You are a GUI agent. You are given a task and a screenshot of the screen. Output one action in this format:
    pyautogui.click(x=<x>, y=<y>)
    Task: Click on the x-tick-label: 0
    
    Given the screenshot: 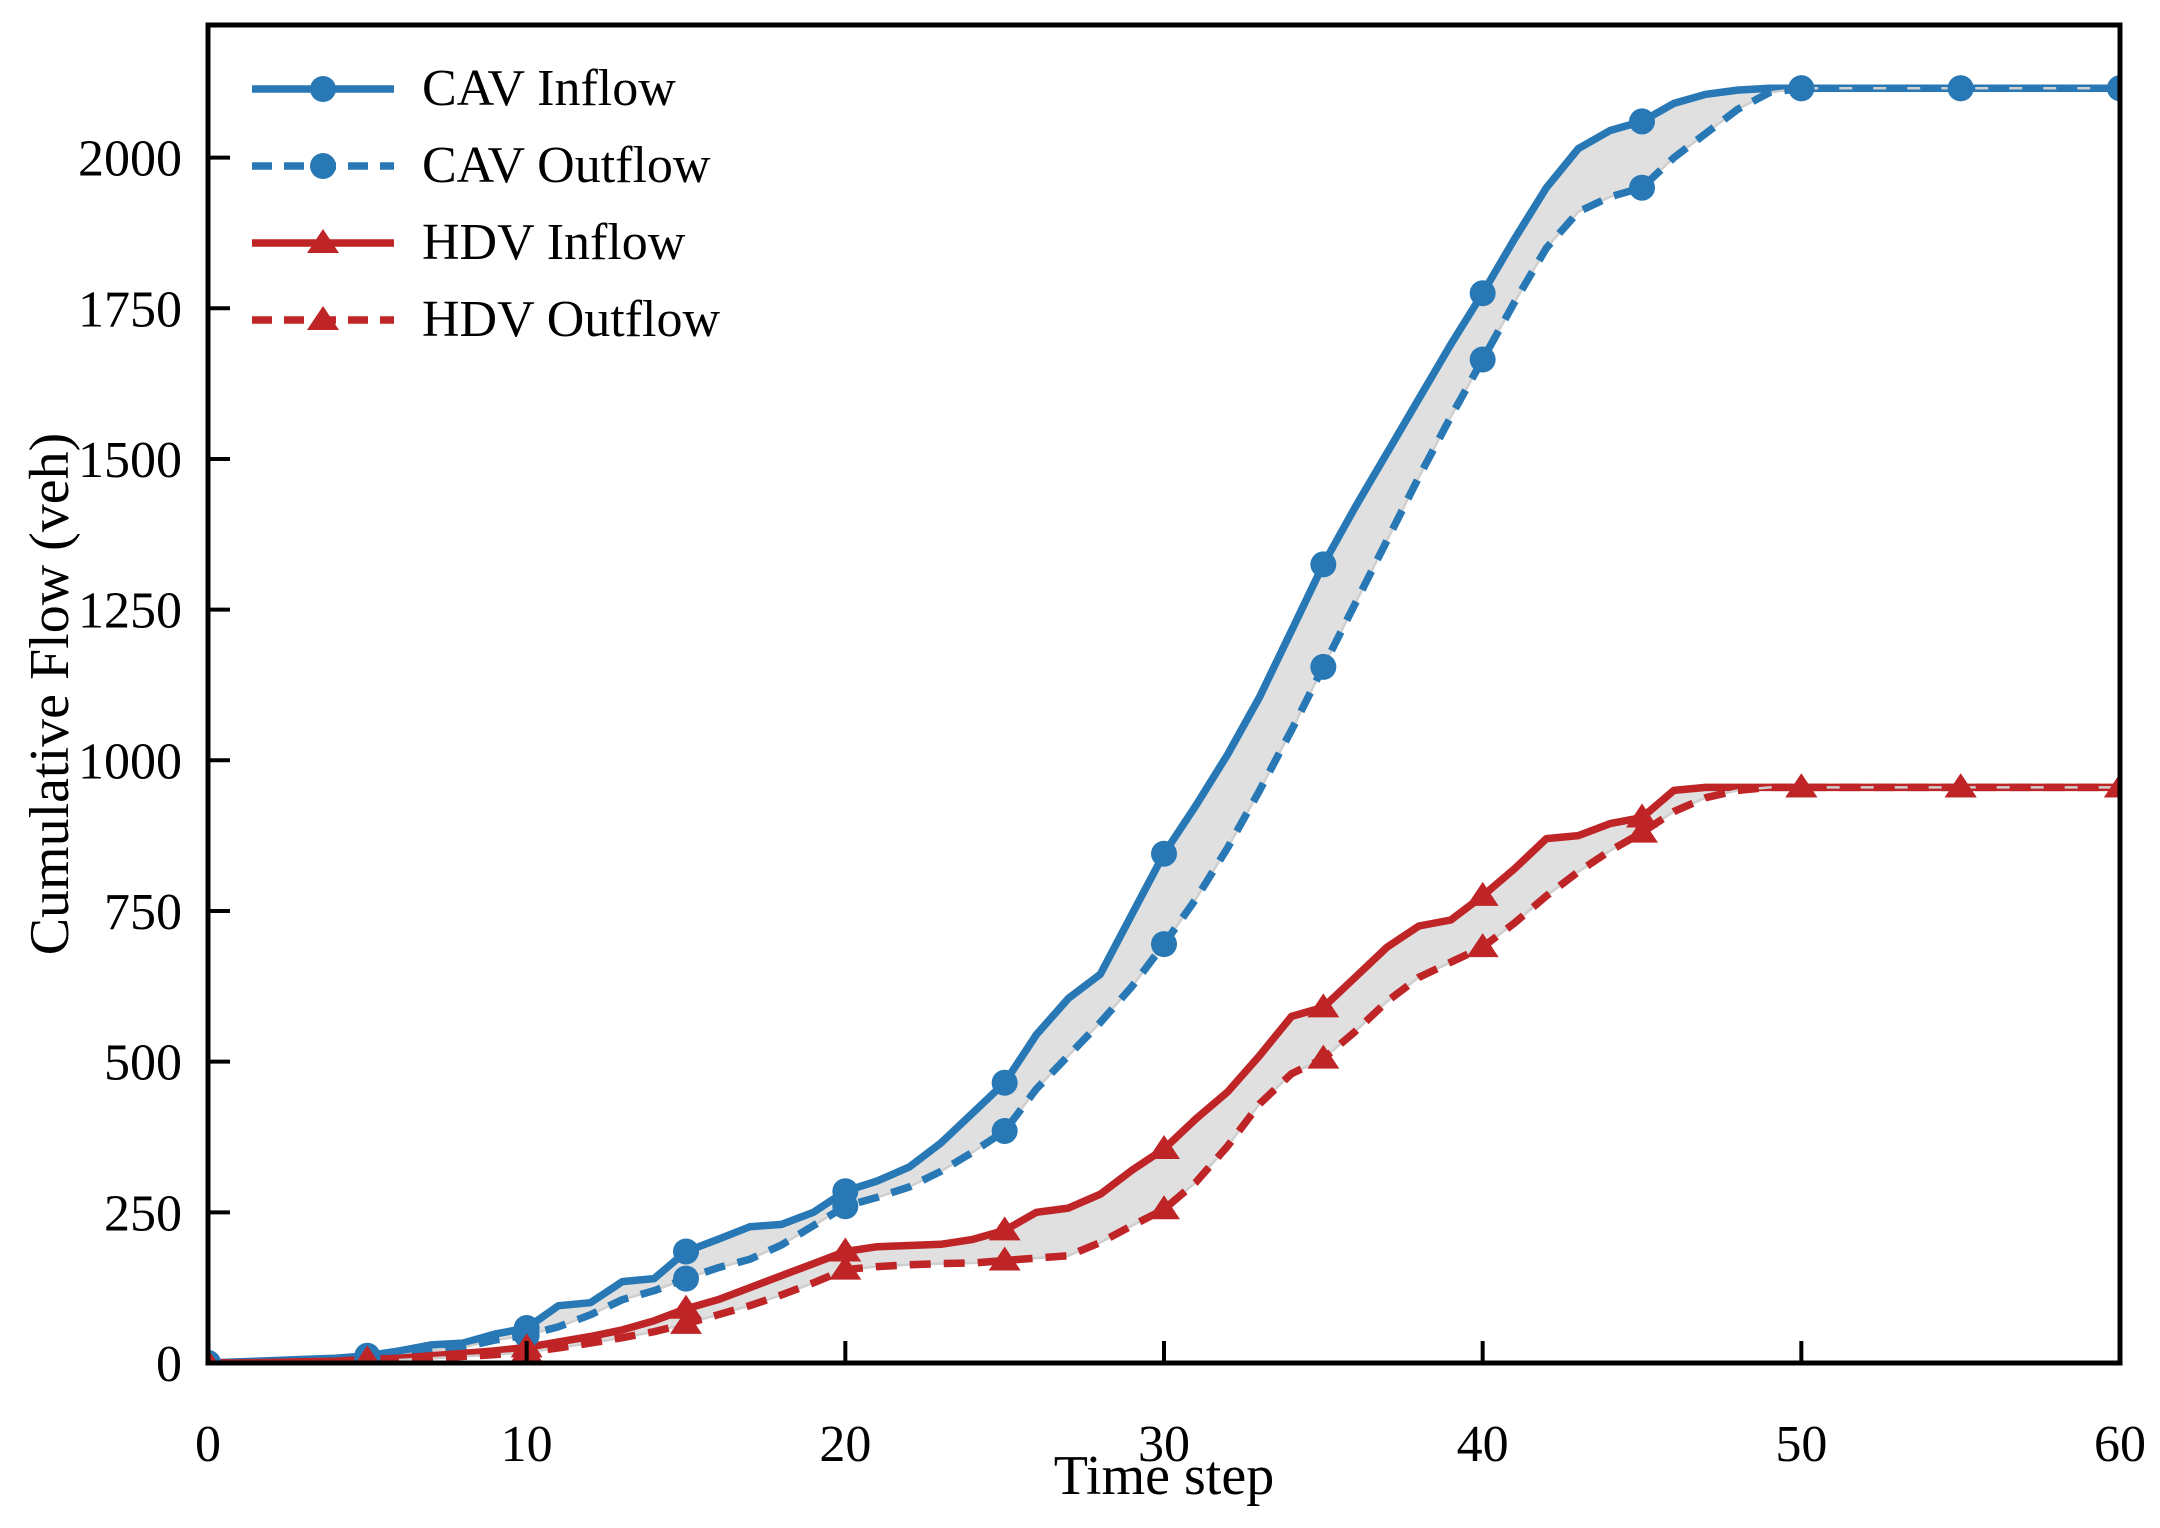 What is the action you would take?
    pyautogui.click(x=208, y=1444)
    